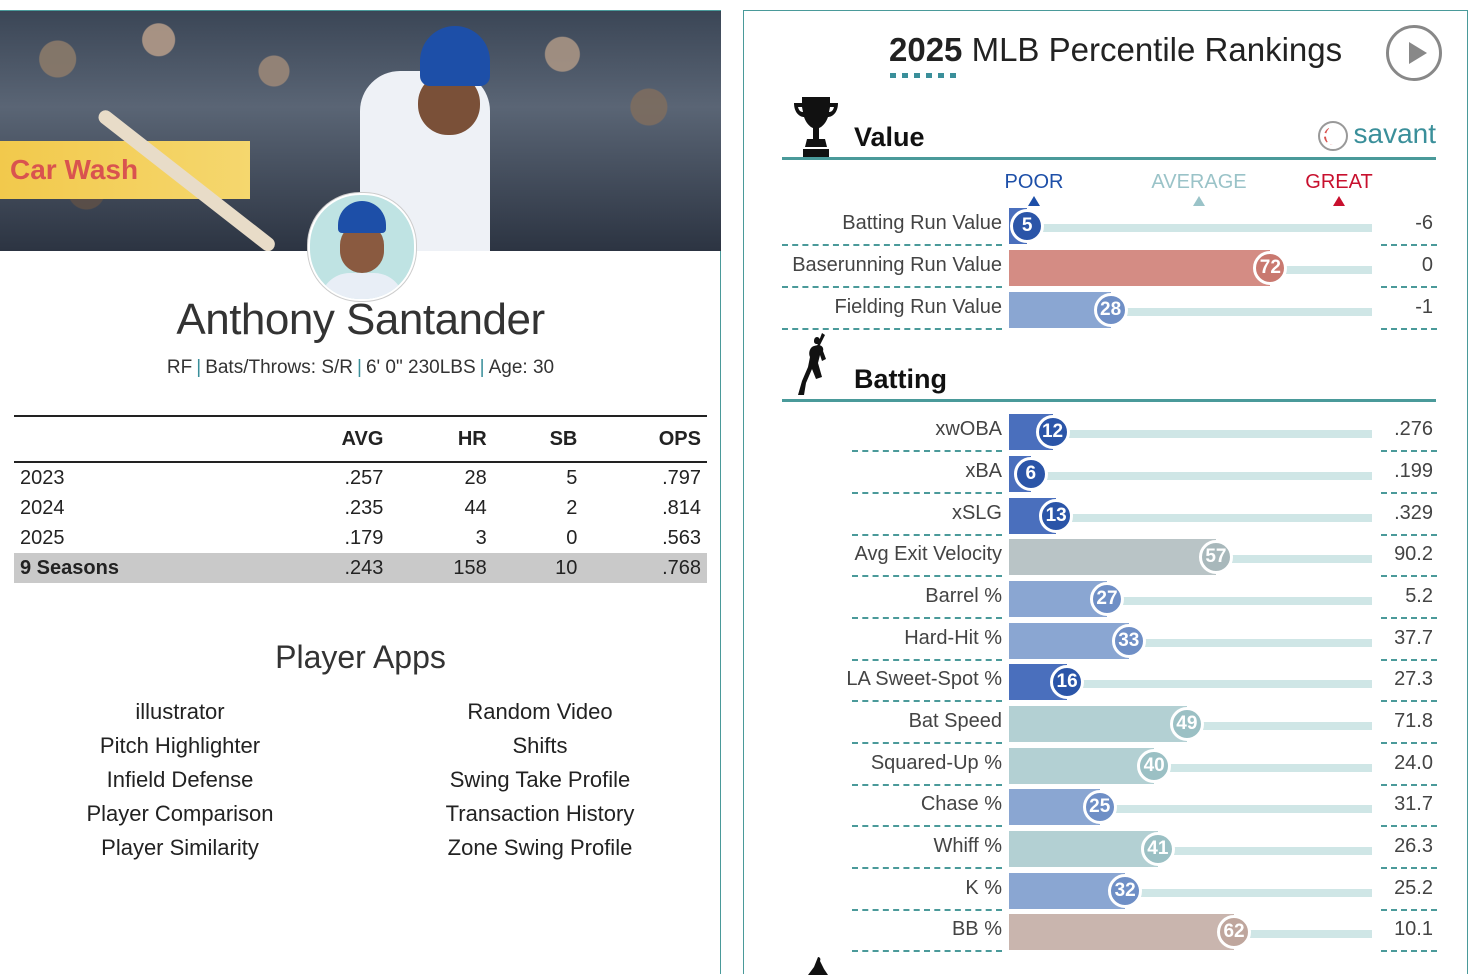 The image size is (1470, 975). Describe the element at coordinates (1154, 766) in the screenshot. I see `percentile-bubble: 40` at that location.